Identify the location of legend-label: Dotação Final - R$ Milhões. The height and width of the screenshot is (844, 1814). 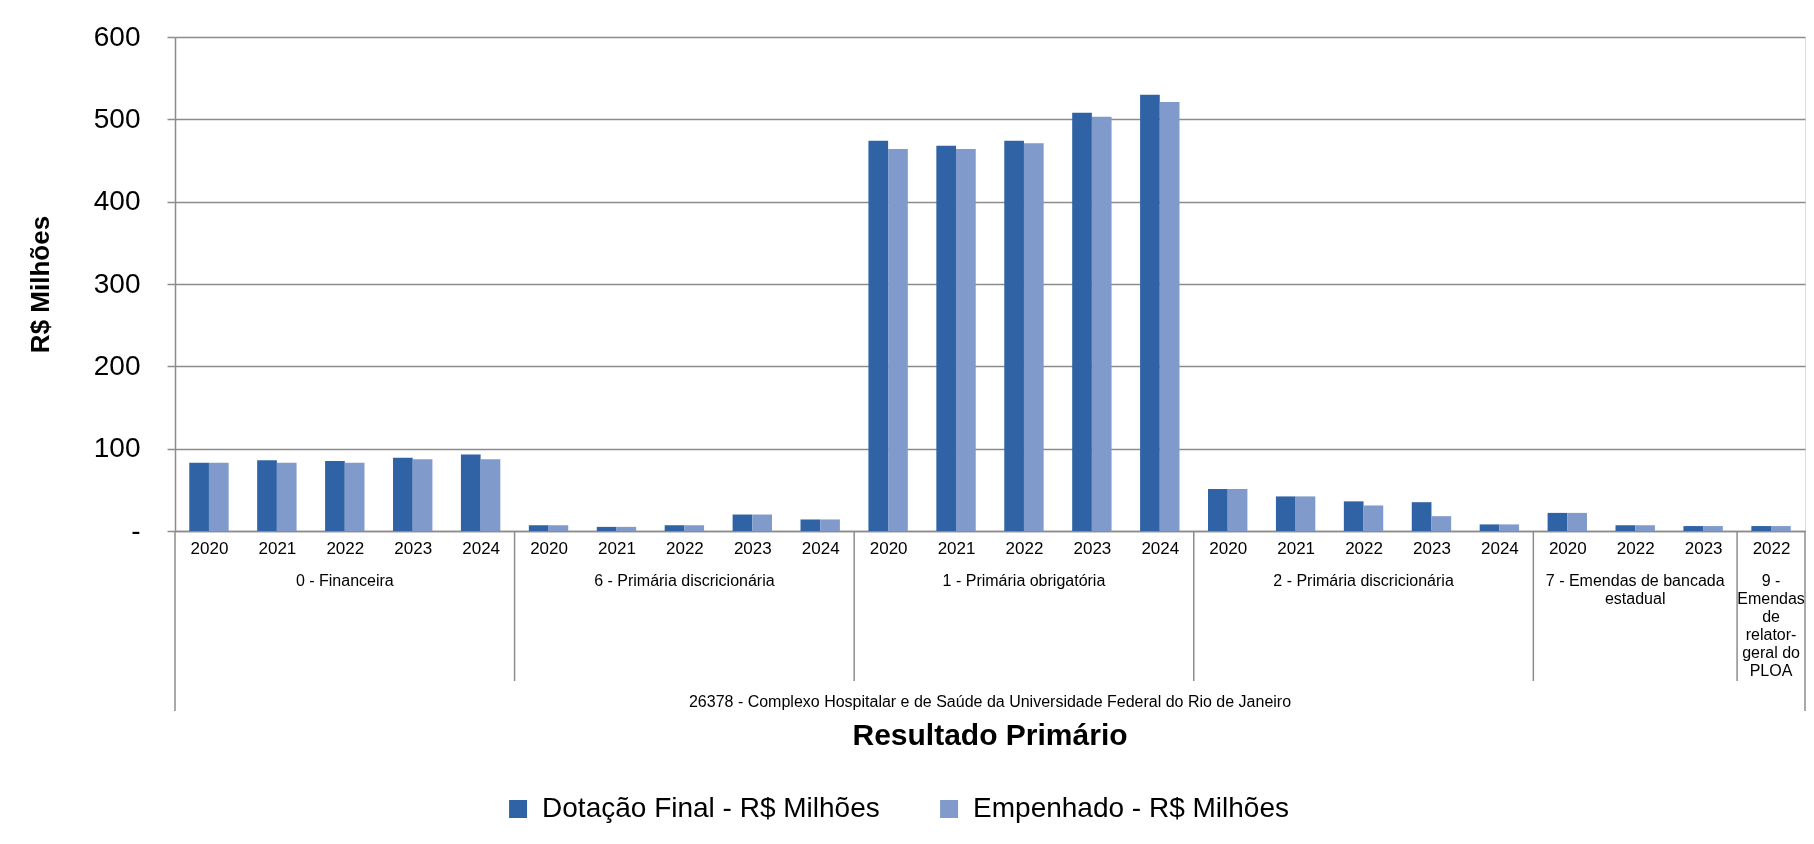
(711, 807).